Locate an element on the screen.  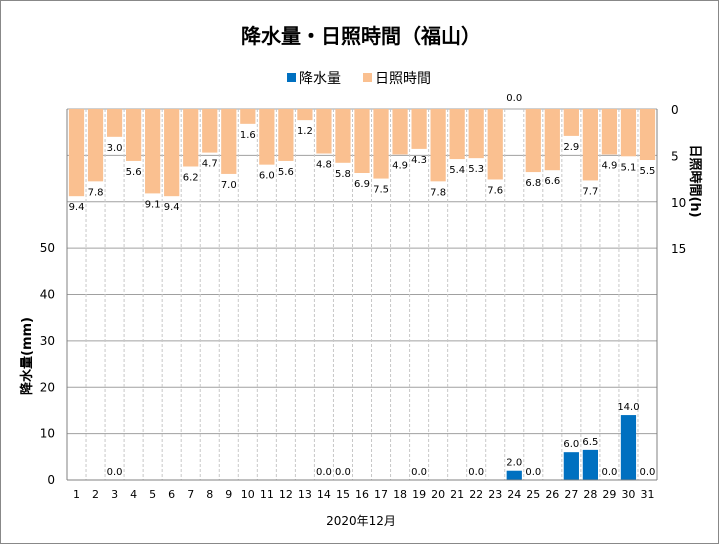
x-tick-label: 15 is located at coordinates (343, 494).